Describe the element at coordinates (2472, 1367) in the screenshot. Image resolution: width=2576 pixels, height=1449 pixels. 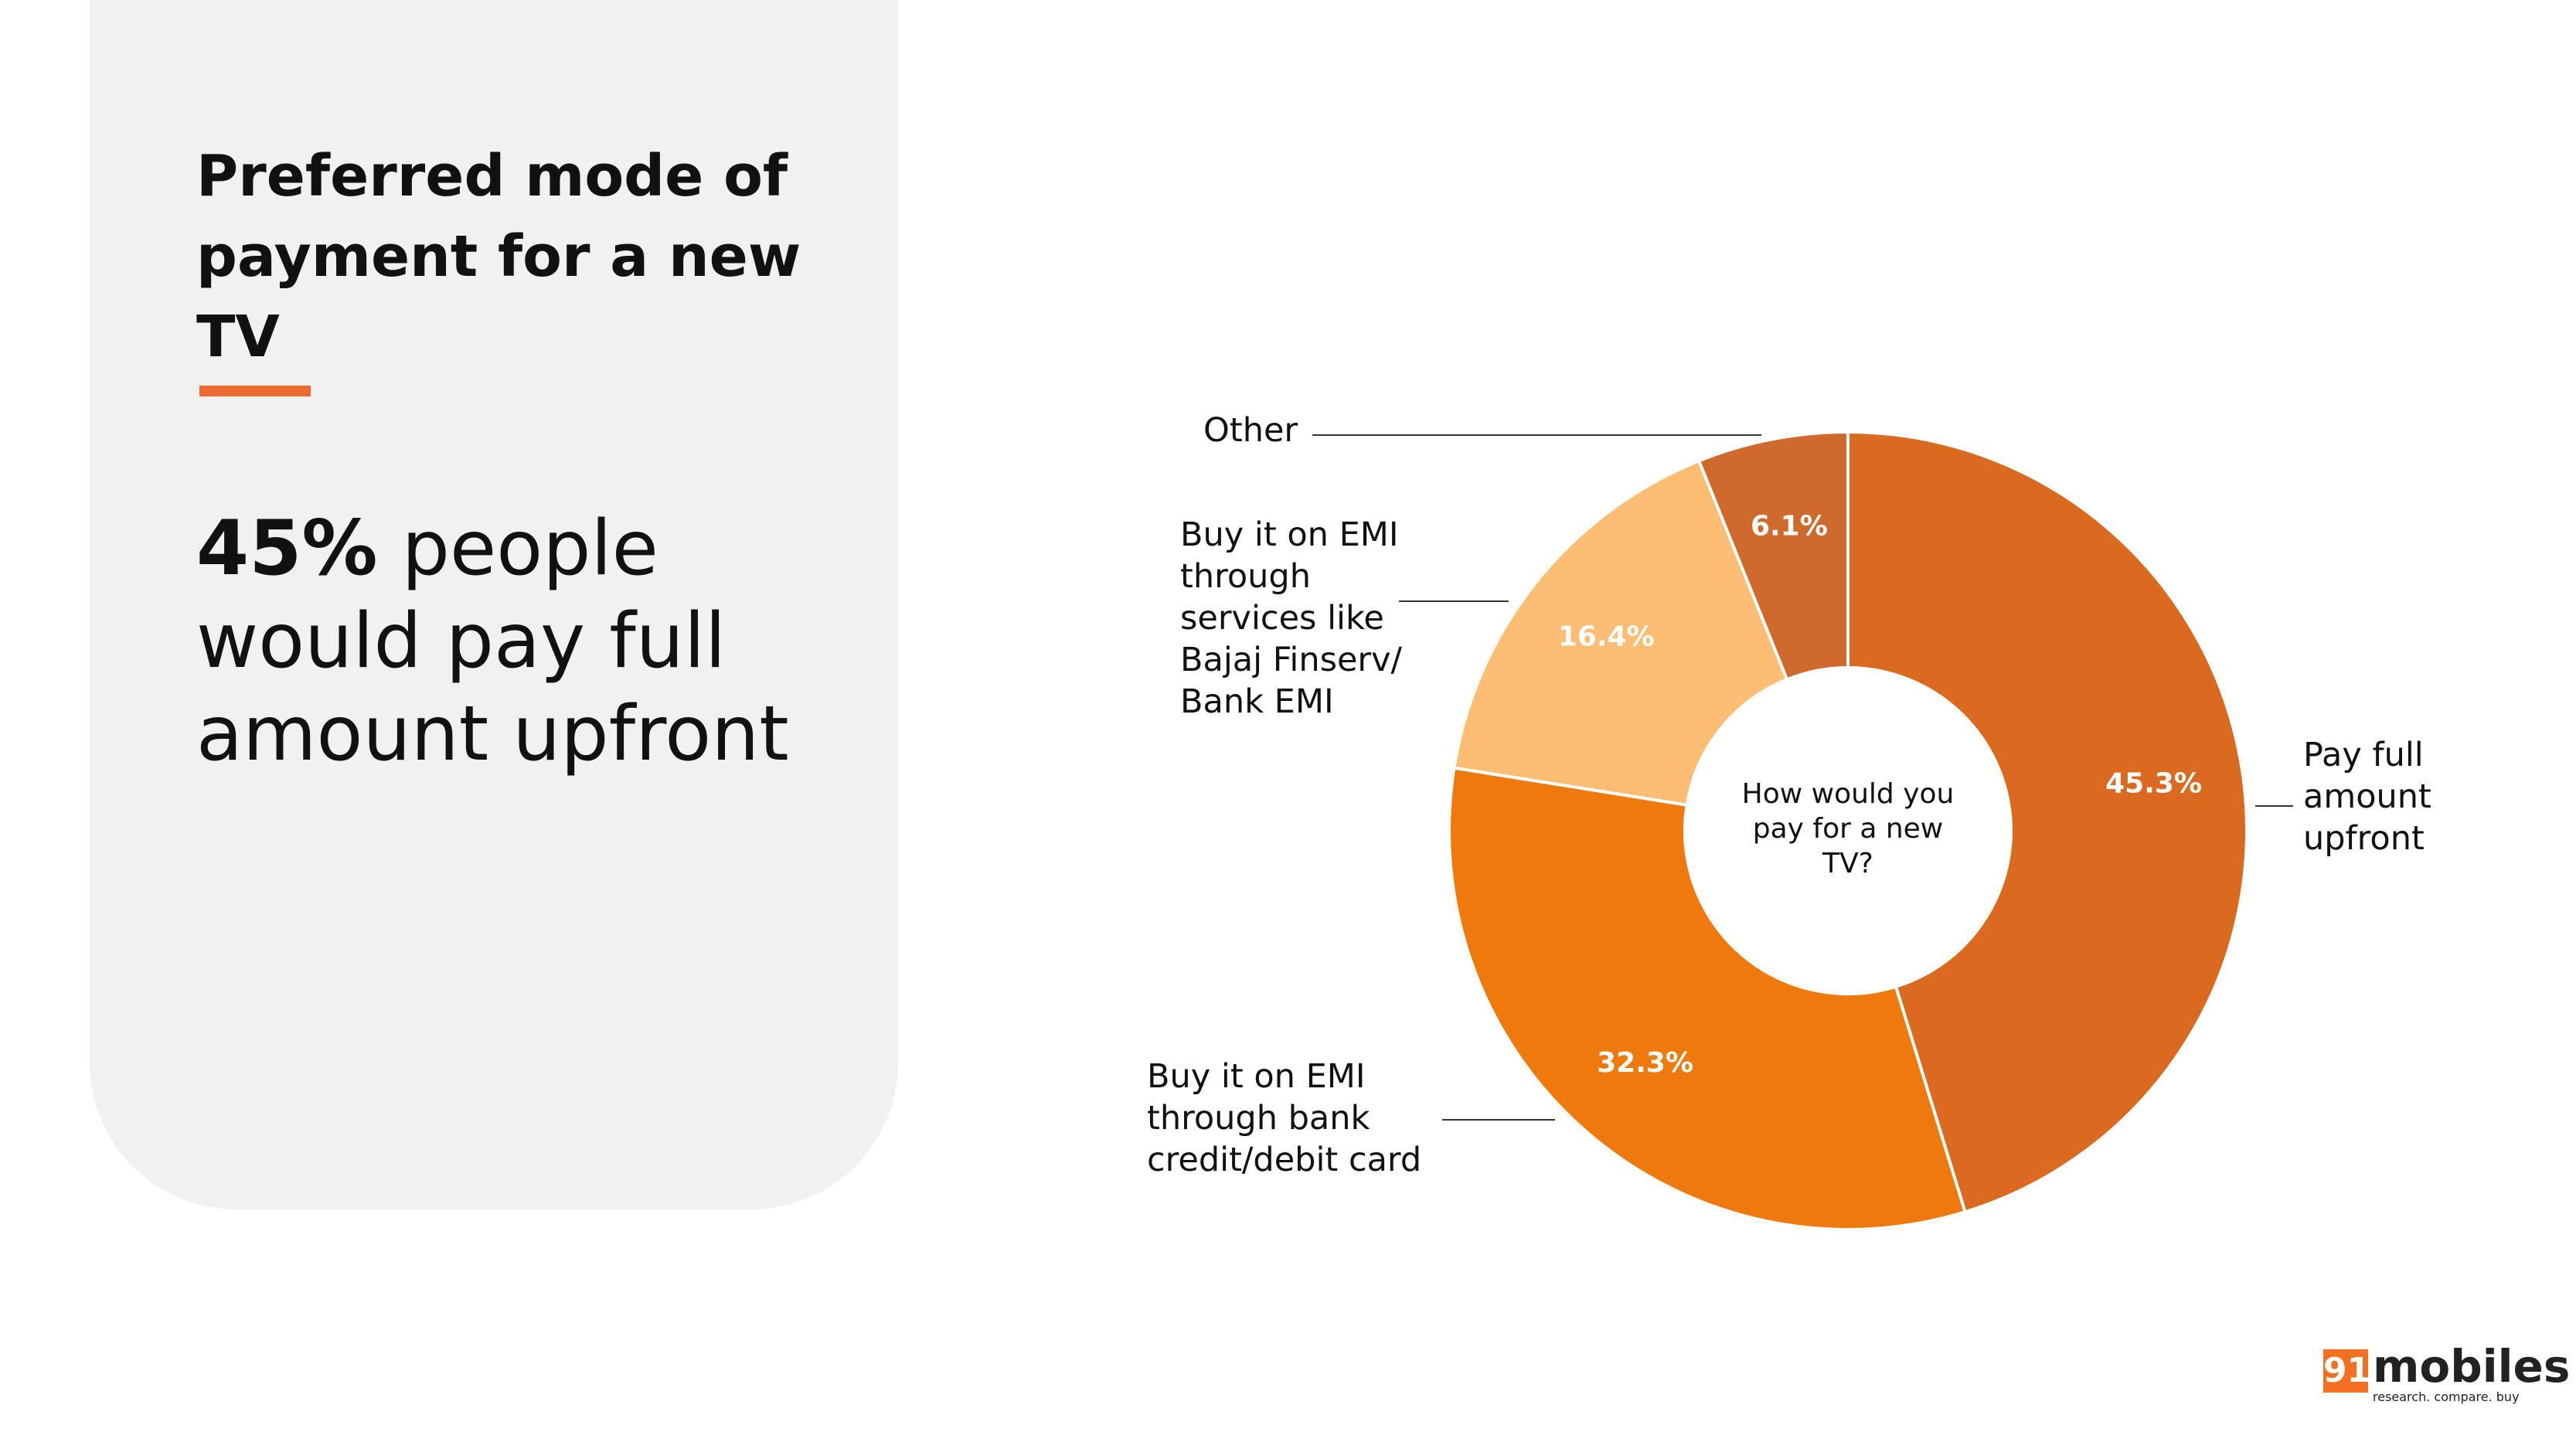
I see `logo-name: mobiles` at that location.